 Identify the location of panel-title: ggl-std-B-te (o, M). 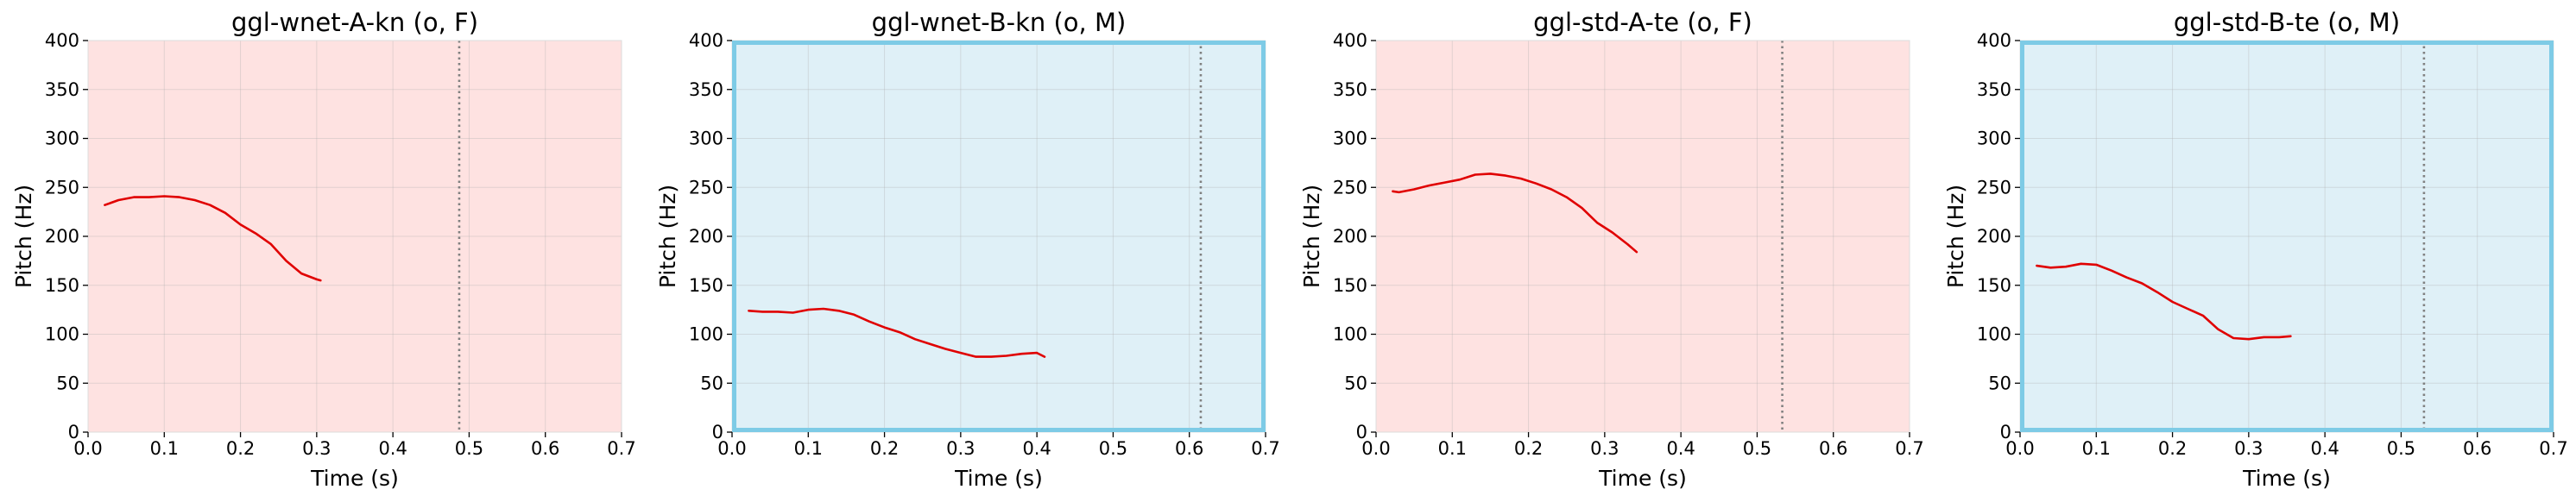
(2287, 22).